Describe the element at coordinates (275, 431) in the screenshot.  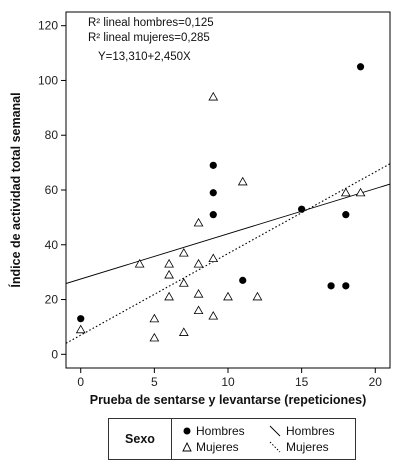
I see `solid-line-icon` at that location.